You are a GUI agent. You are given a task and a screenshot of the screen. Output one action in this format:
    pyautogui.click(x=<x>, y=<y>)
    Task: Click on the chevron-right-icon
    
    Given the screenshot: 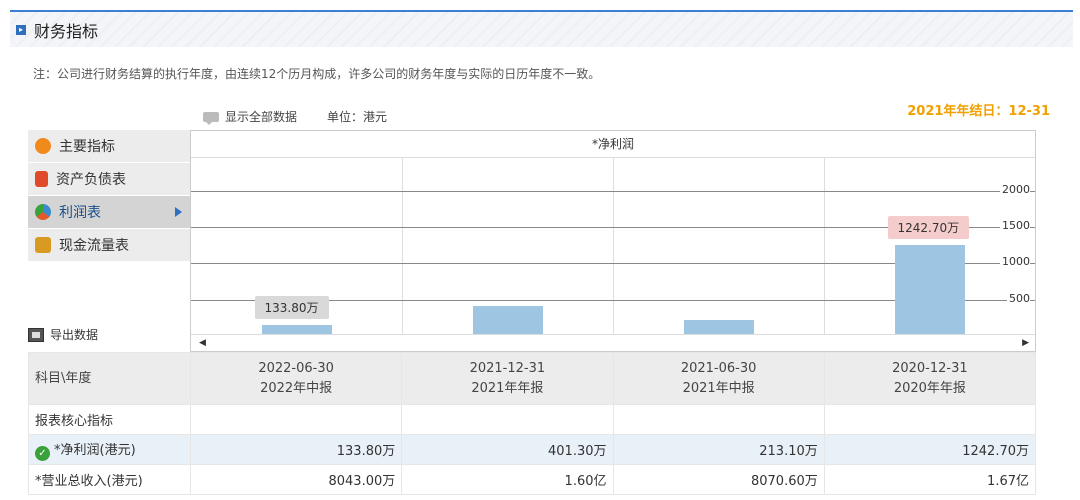 What is the action you would take?
    pyautogui.click(x=178, y=212)
    